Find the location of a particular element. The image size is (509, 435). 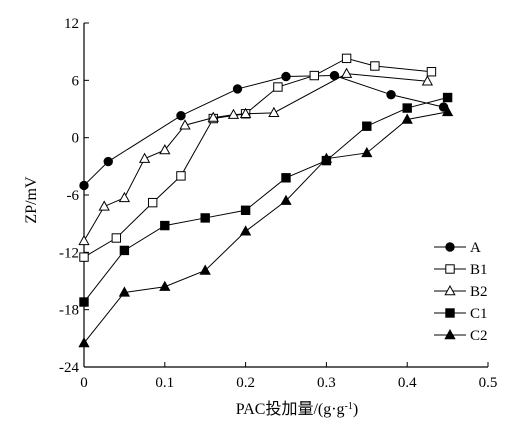

x-tick-label: 0.1 is located at coordinates (164, 383).